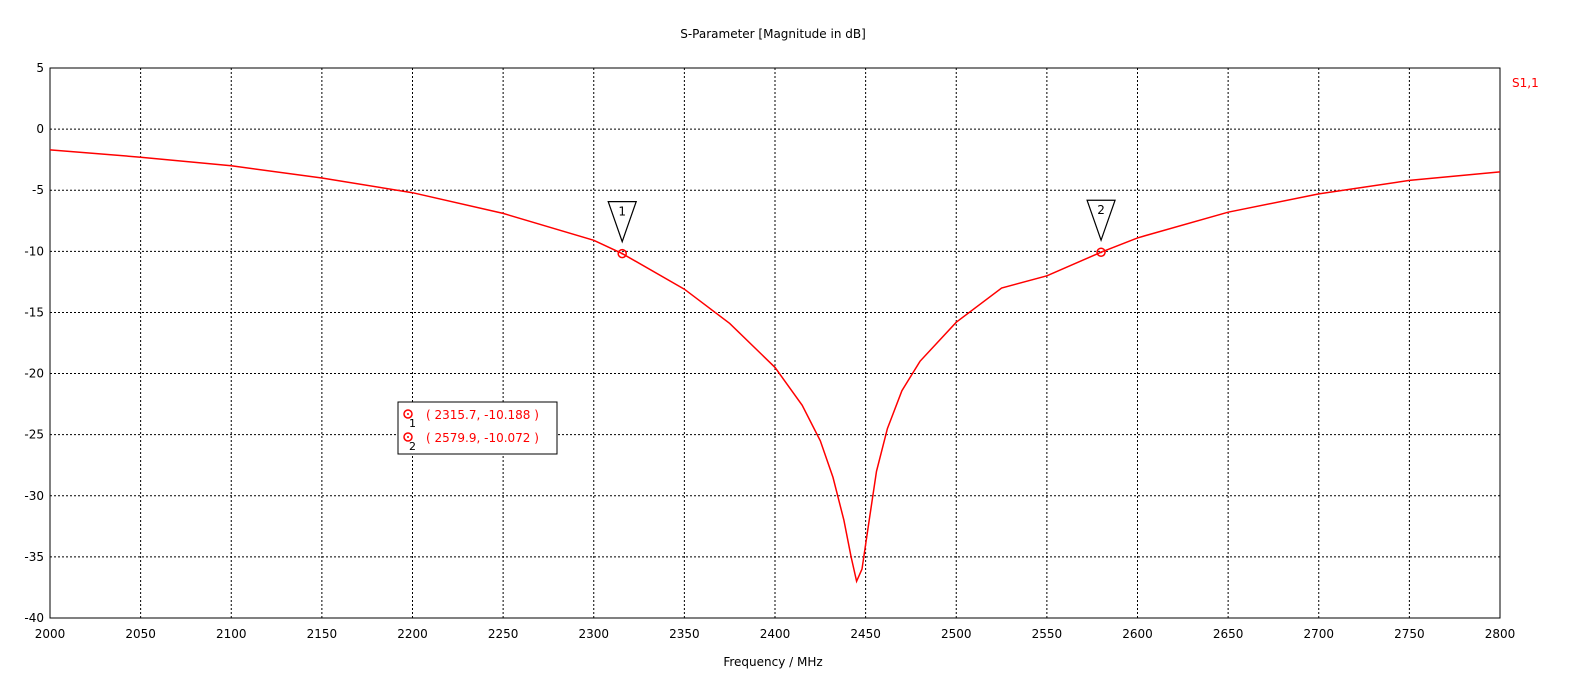 Image resolution: width=1588 pixels, height=683 pixels. Describe the element at coordinates (34, 251) in the screenshot. I see `y-tick-label: -10` at that location.